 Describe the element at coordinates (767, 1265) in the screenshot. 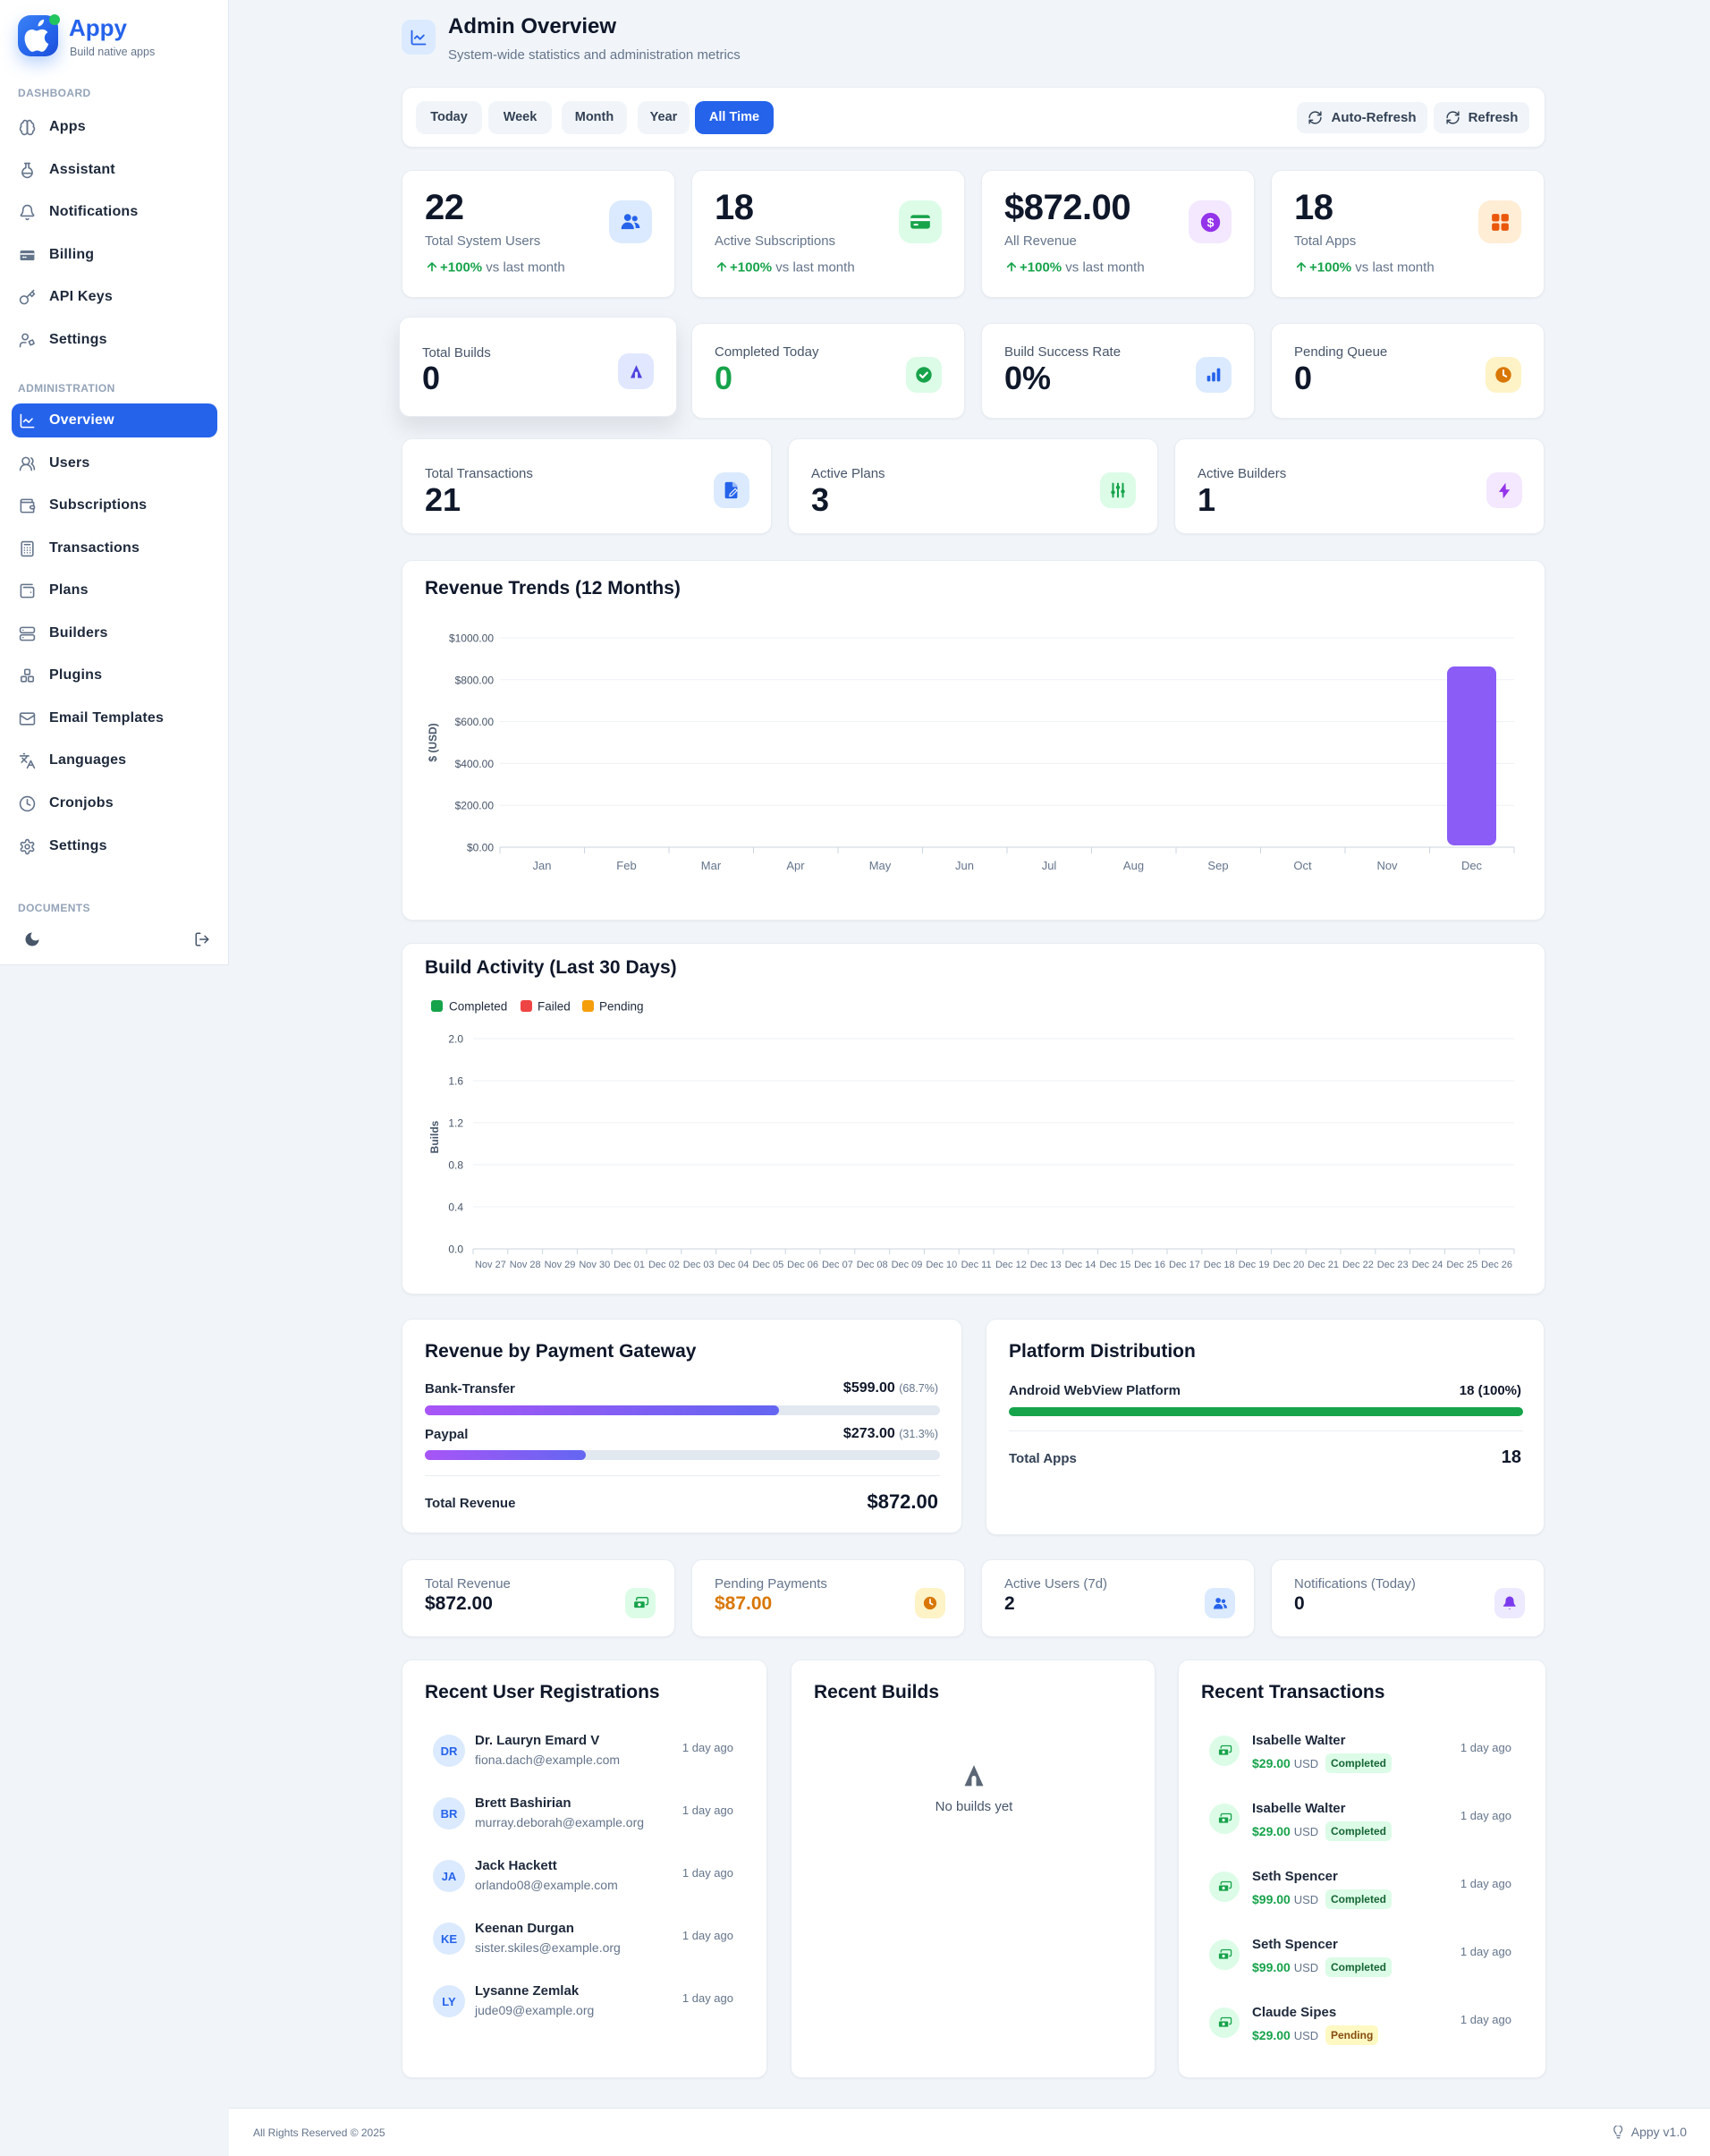

I see `svg-text: Dec 05` at that location.